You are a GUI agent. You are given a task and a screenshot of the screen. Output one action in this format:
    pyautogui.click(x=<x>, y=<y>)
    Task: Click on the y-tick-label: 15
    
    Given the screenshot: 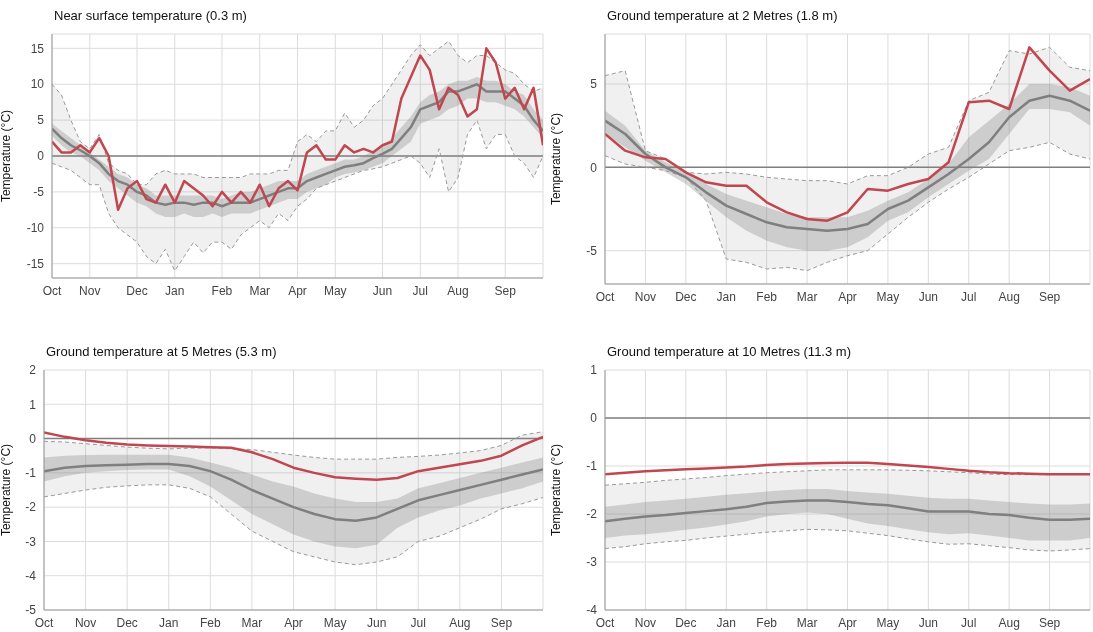 What is the action you would take?
    pyautogui.click(x=37, y=48)
    